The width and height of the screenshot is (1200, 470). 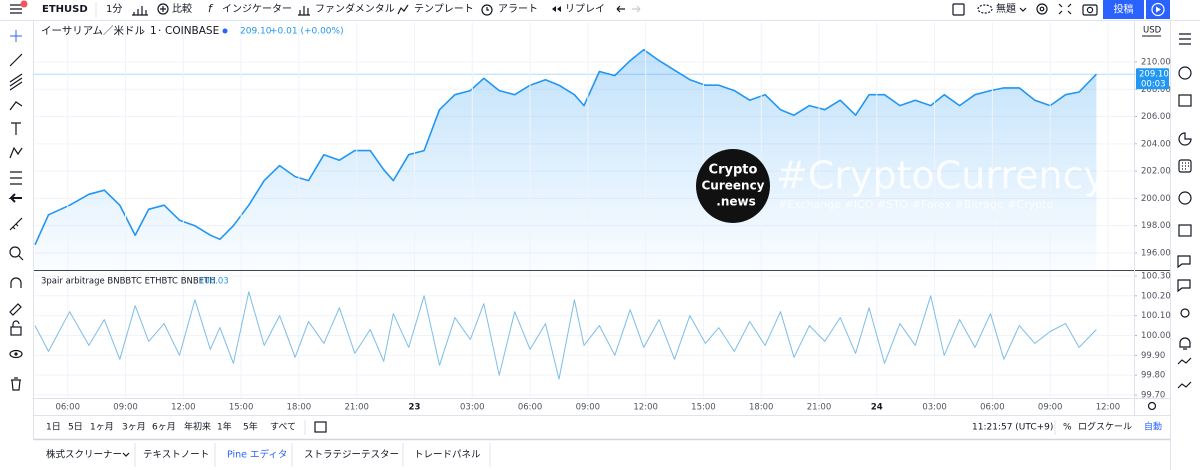 I want to click on x-tick-label: 12:00, so click(x=645, y=408).